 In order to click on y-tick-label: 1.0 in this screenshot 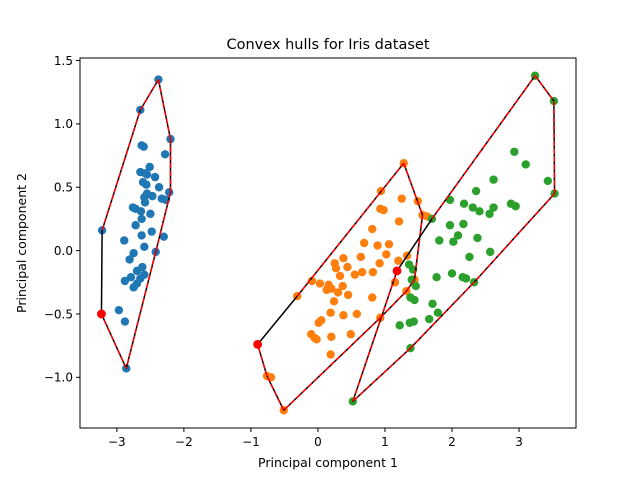, I will do `click(63, 124)`.